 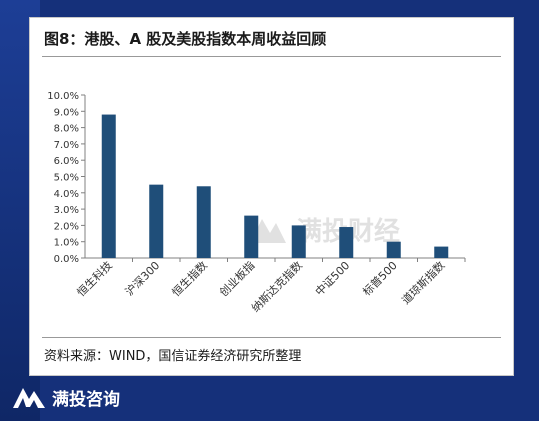 I want to click on x-tick-label: 纳斯达克指数, so click(x=276, y=286).